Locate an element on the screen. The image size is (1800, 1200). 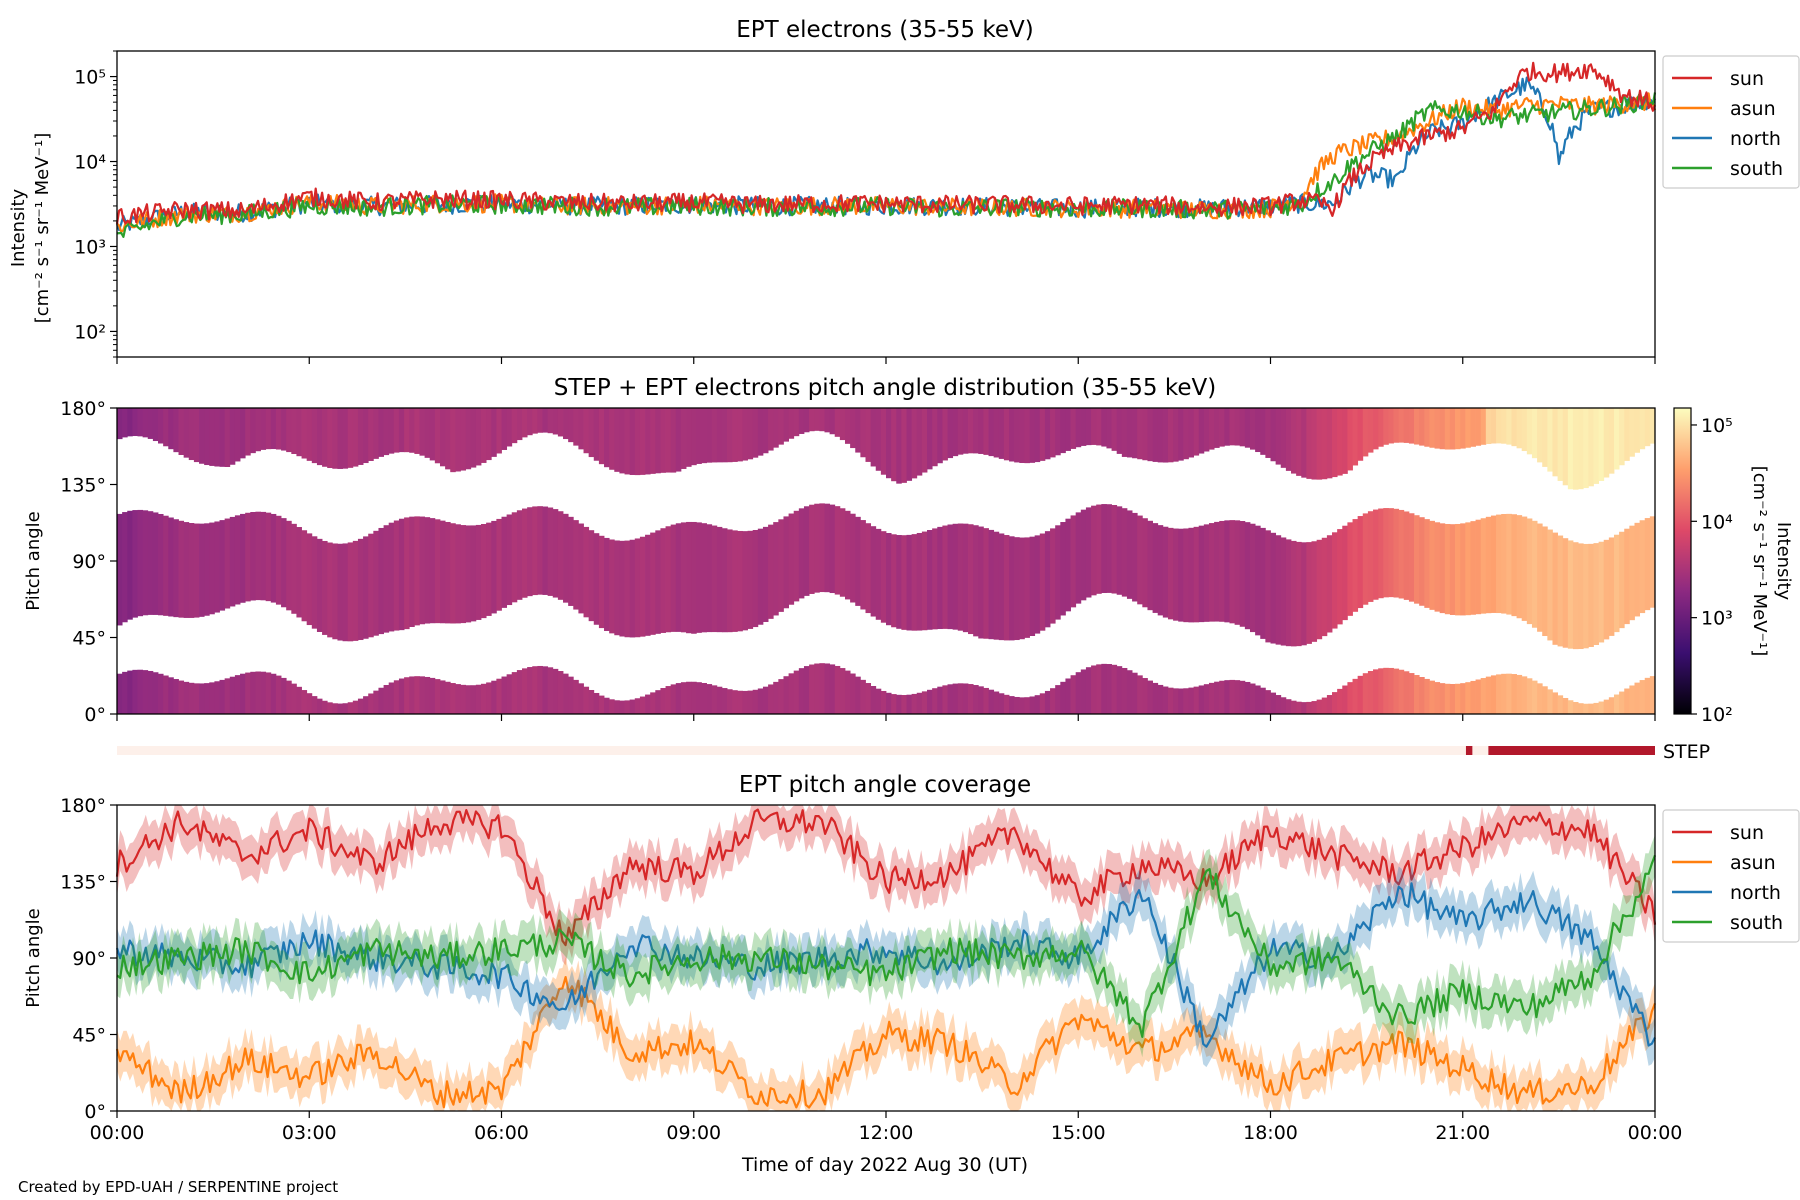
colorbar-label: Intensity [cm⁻² s⁻¹ sr⁻¹ MeV⁻¹] is located at coordinates (1771, 561).